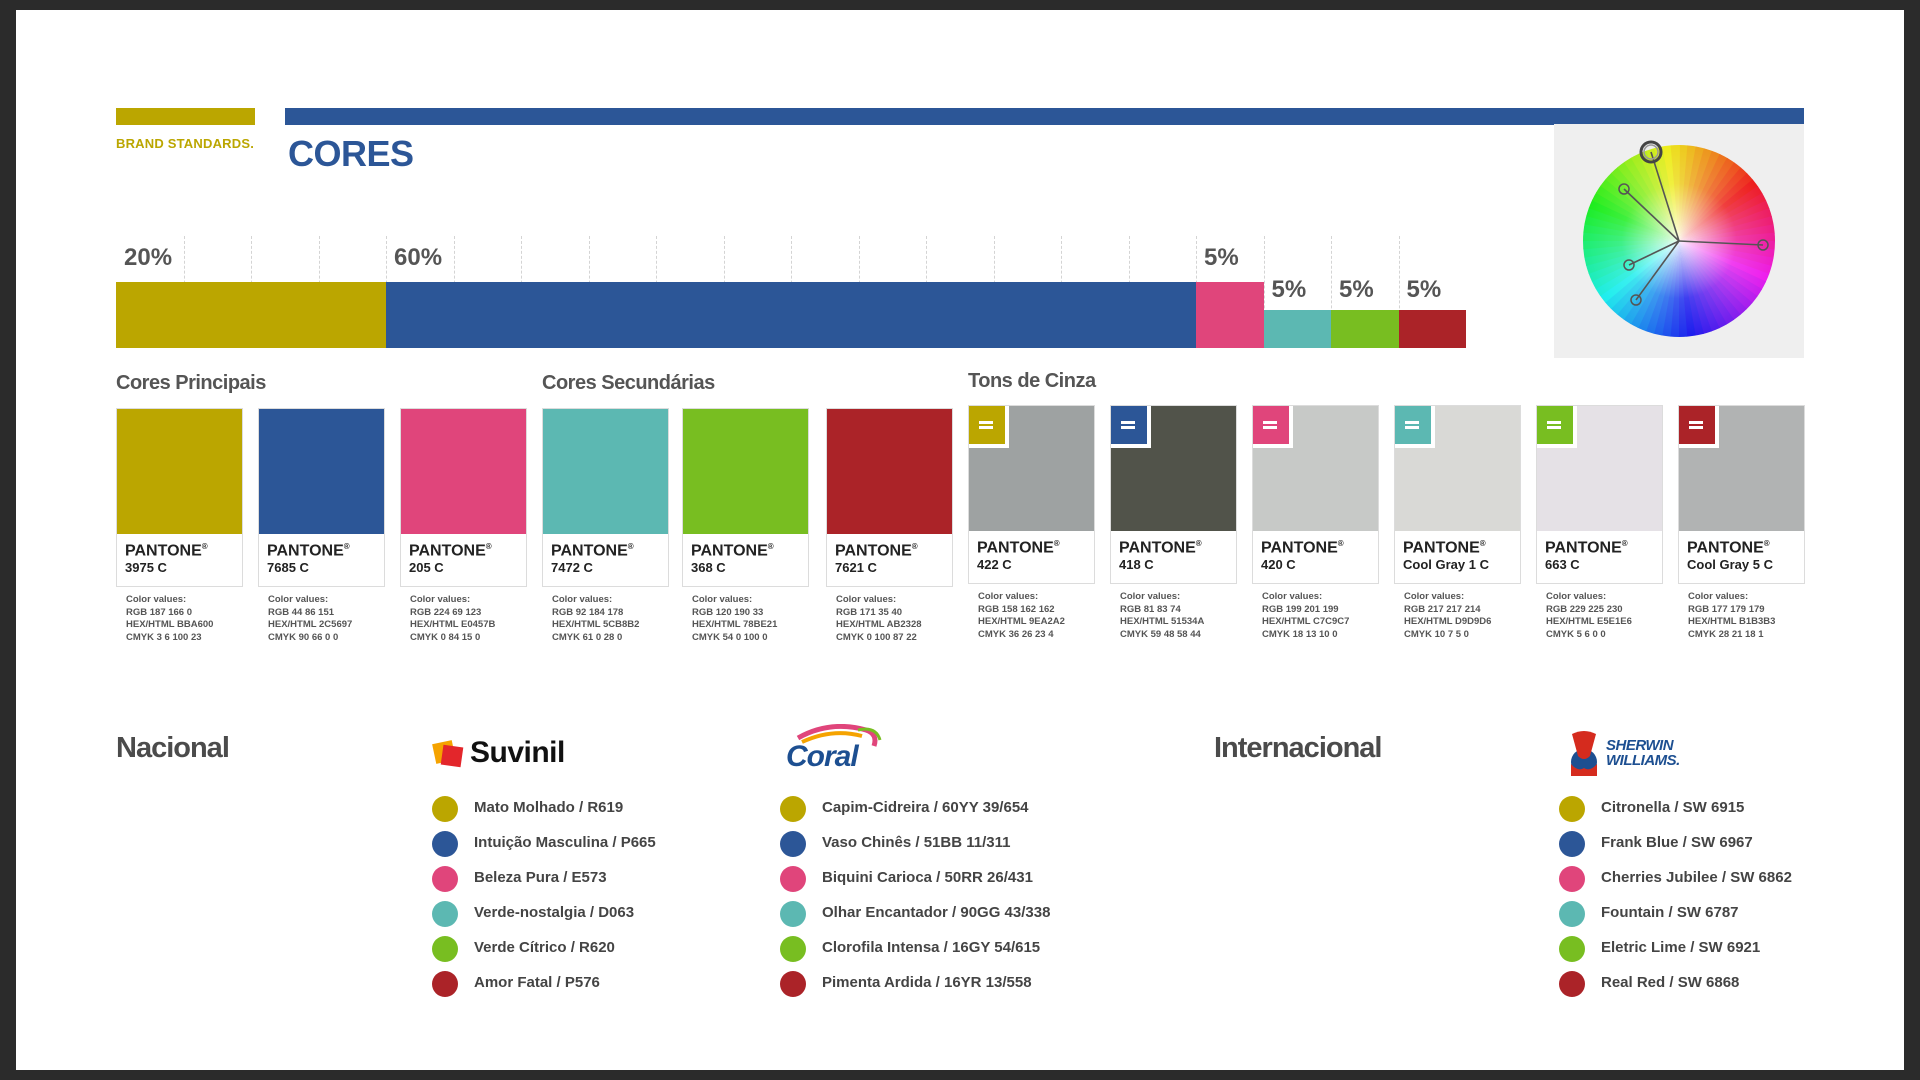 The image size is (1920, 1080). I want to click on gray-swatch-card: PANTONE® Cool Gray 5 C, so click(1741, 494).